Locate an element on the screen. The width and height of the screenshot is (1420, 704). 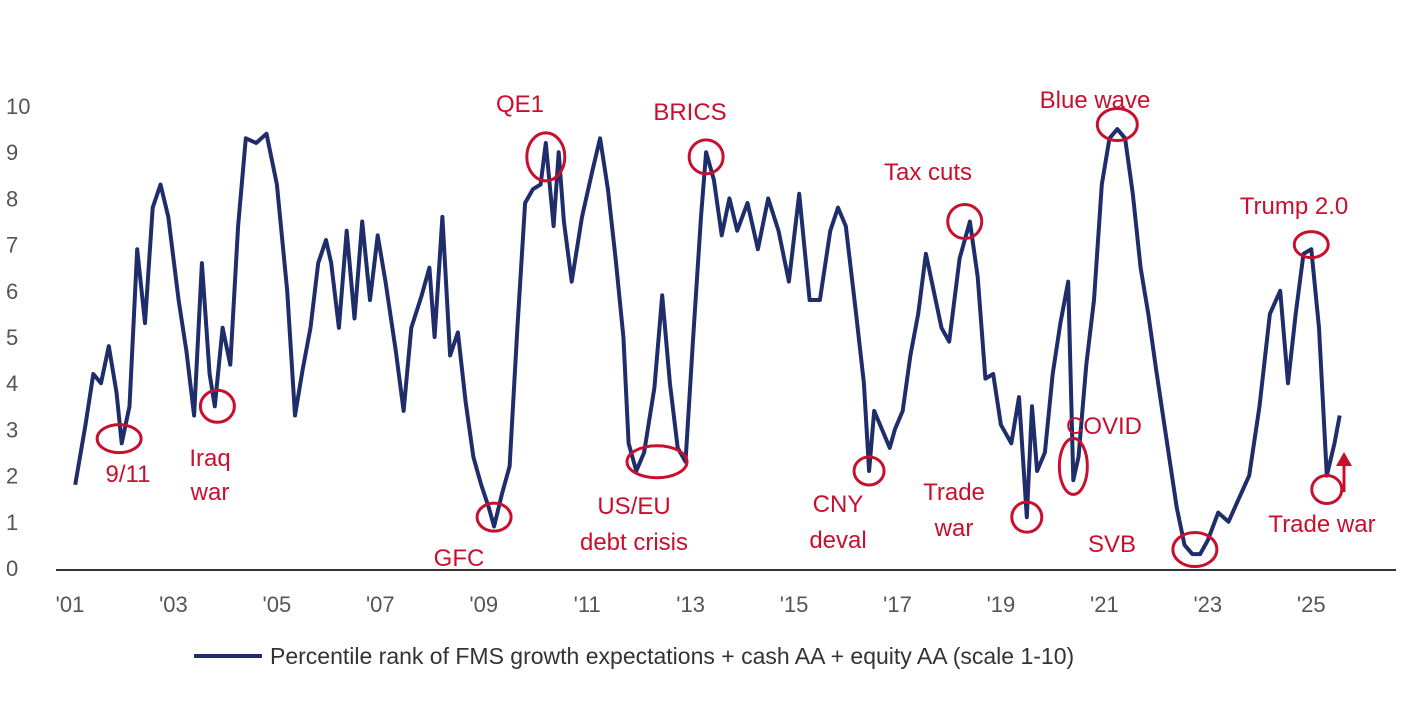
annotation-label: deval is located at coordinates (837, 540).